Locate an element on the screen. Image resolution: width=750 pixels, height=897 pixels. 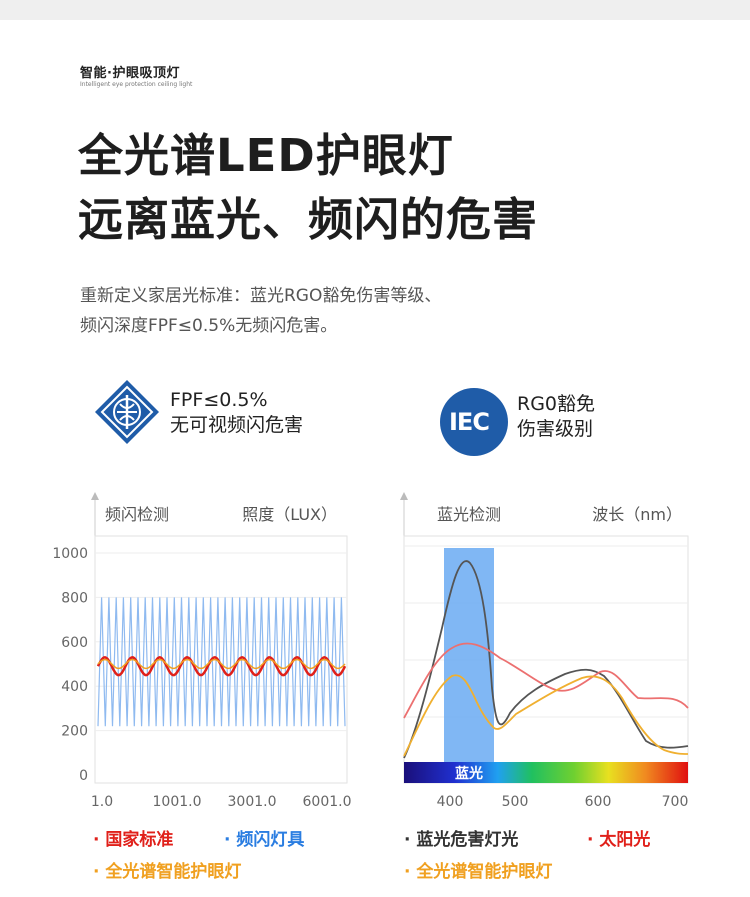
flicker-x-tick: 3001.0 is located at coordinates (252, 802).